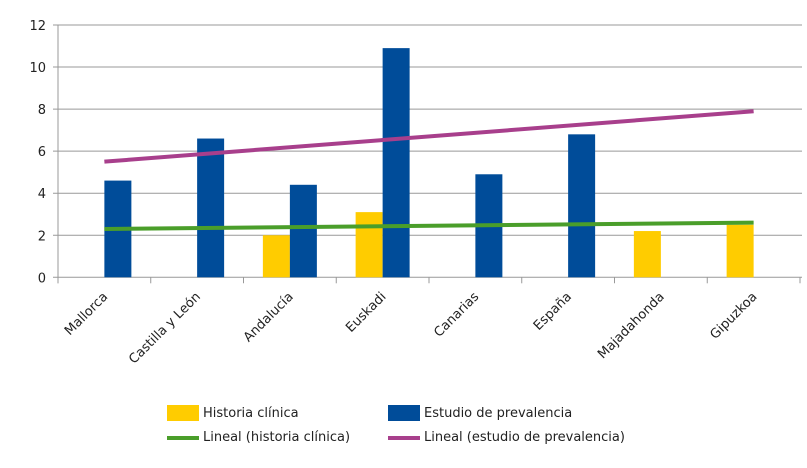  Describe the element at coordinates (42, 110) in the screenshot. I see `y-tick-label: 8` at that location.